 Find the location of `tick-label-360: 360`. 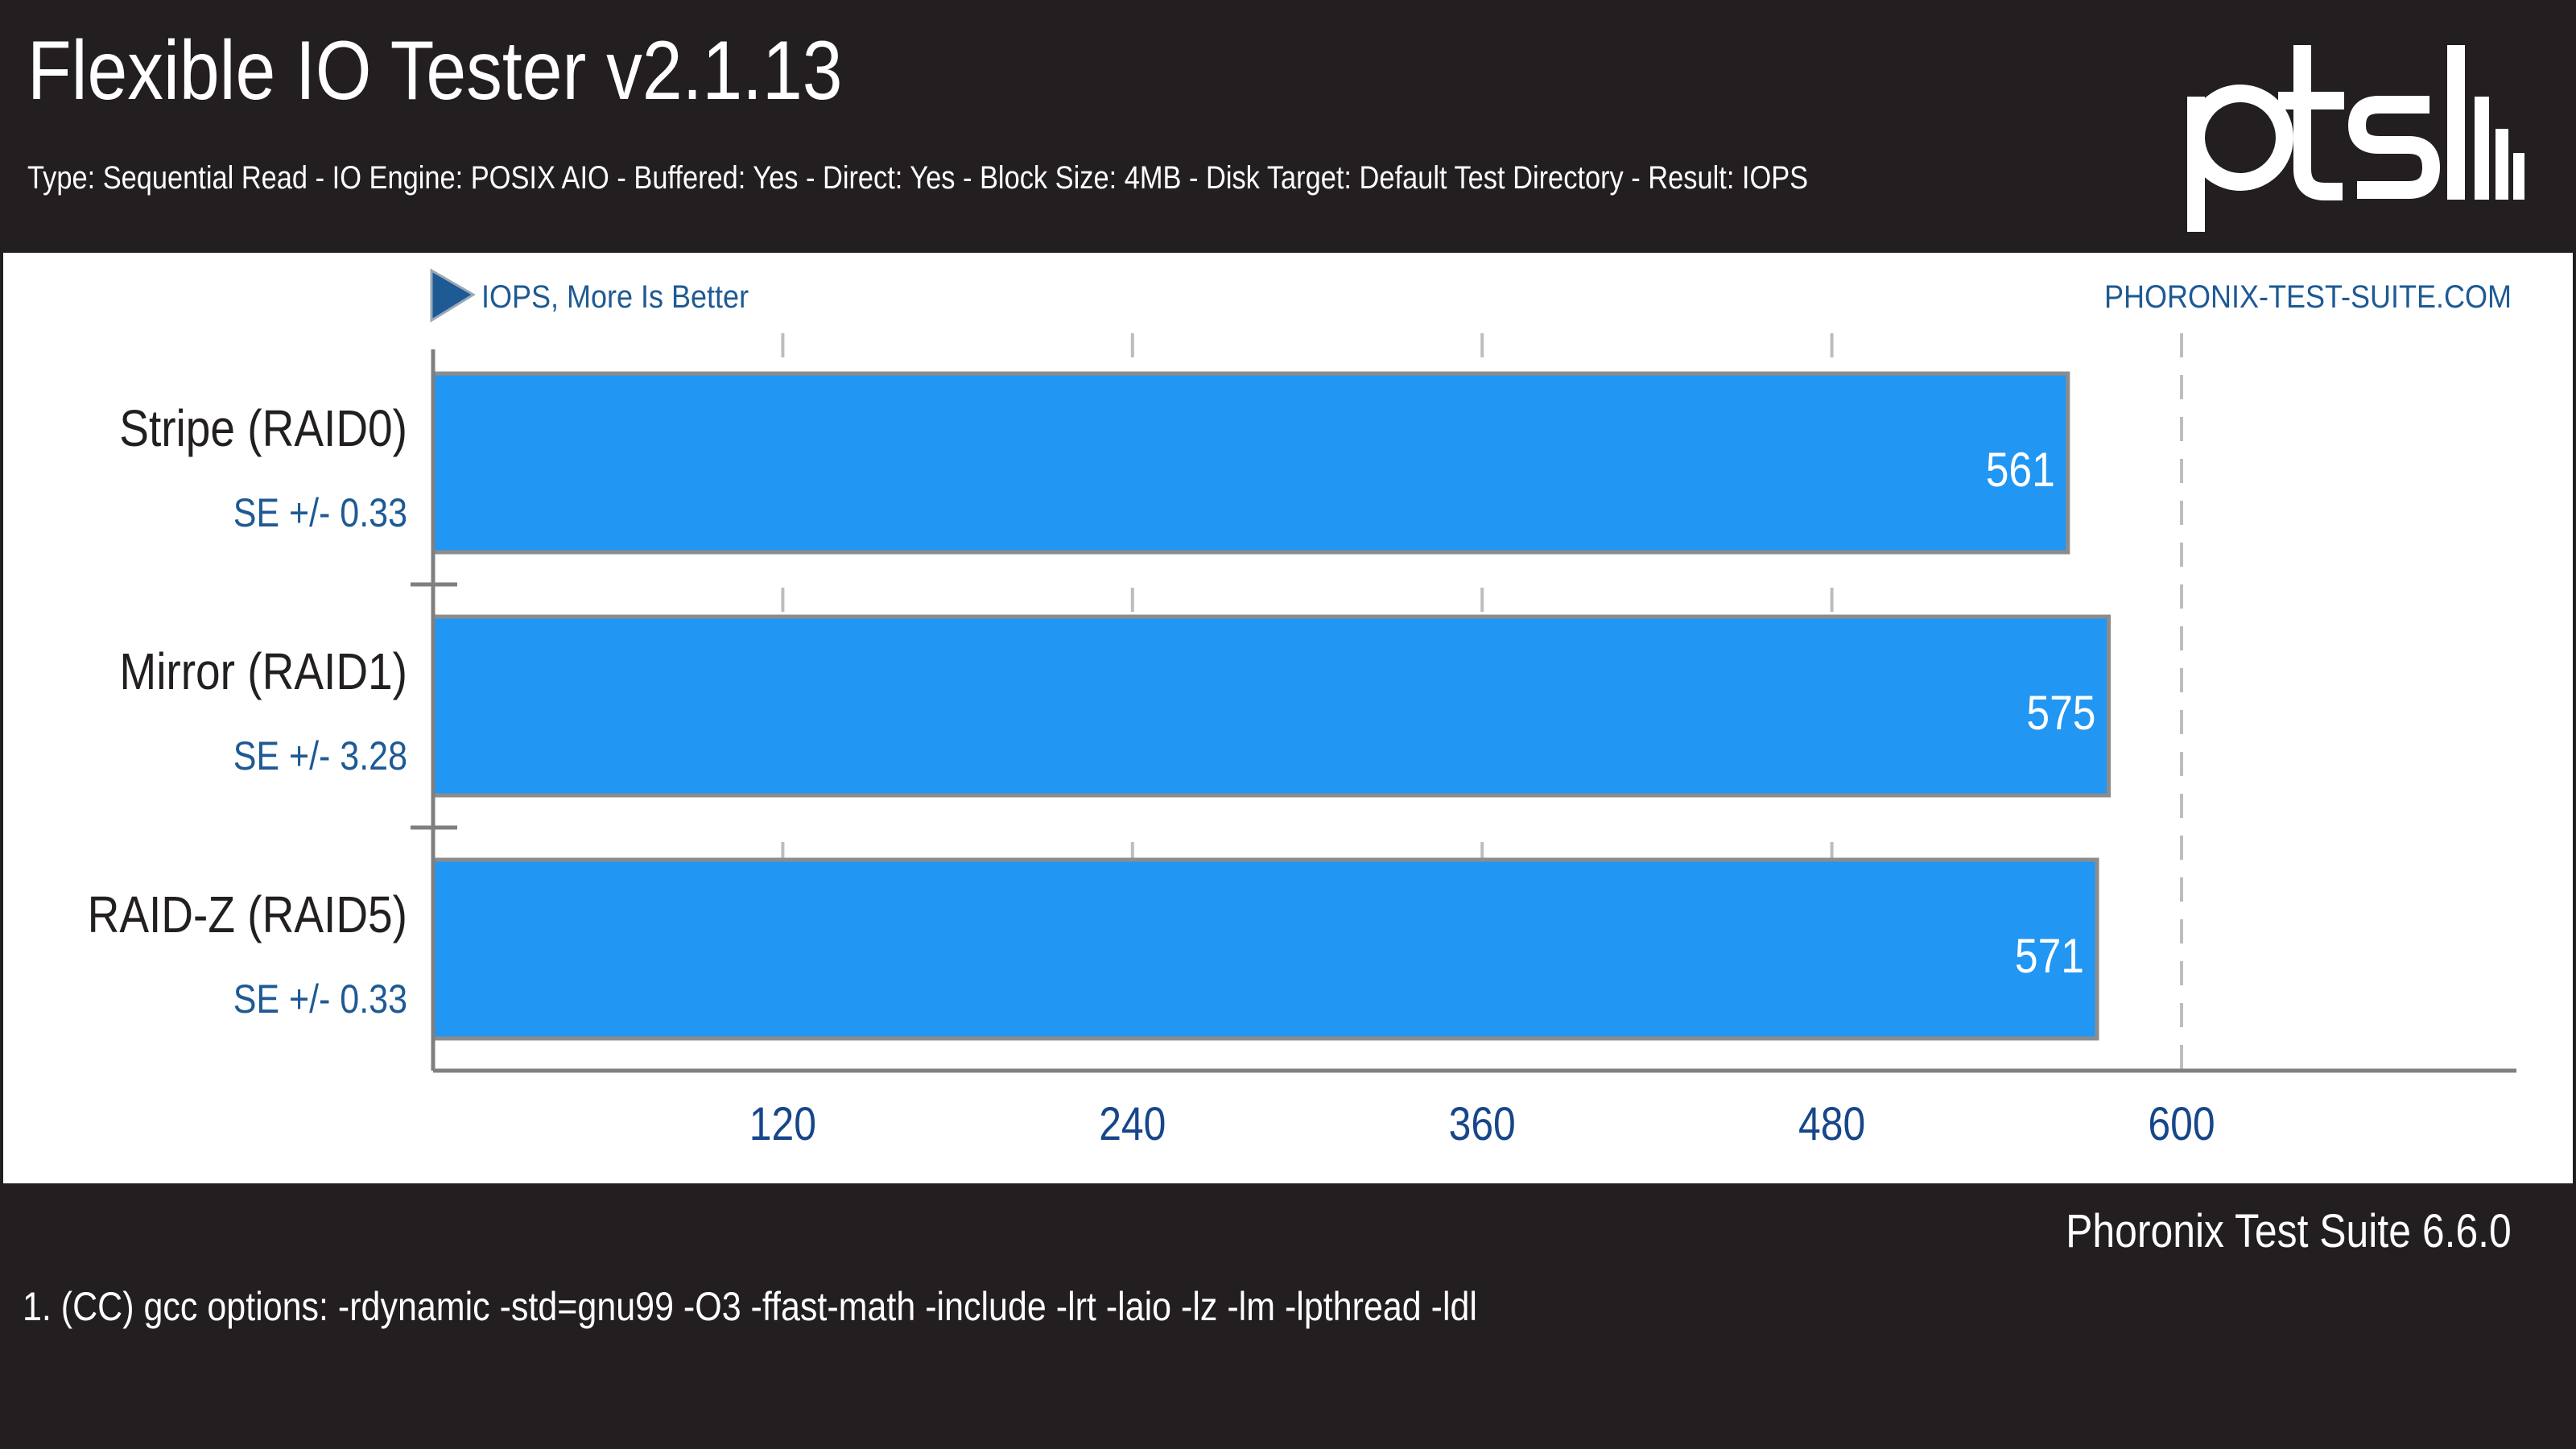

tick-label-360: 360 is located at coordinates (1482, 1124).